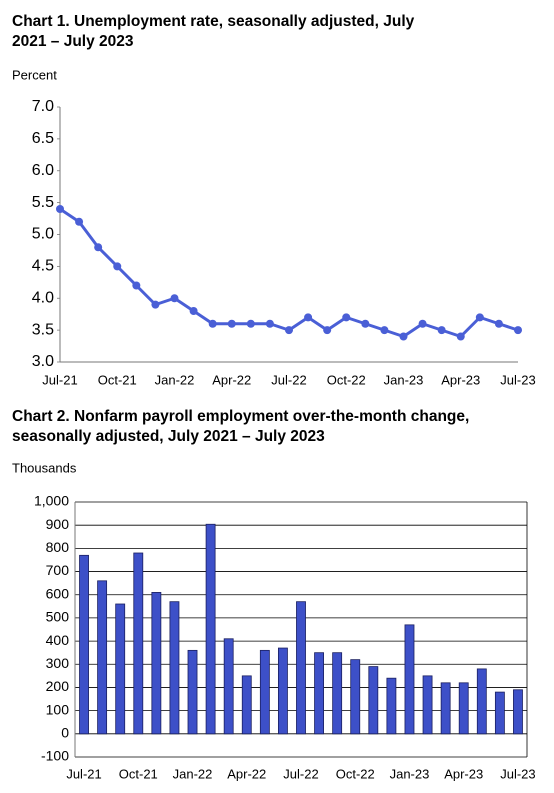 This screenshot has height=793, width=554. I want to click on y-tick-label: 800, so click(58, 547).